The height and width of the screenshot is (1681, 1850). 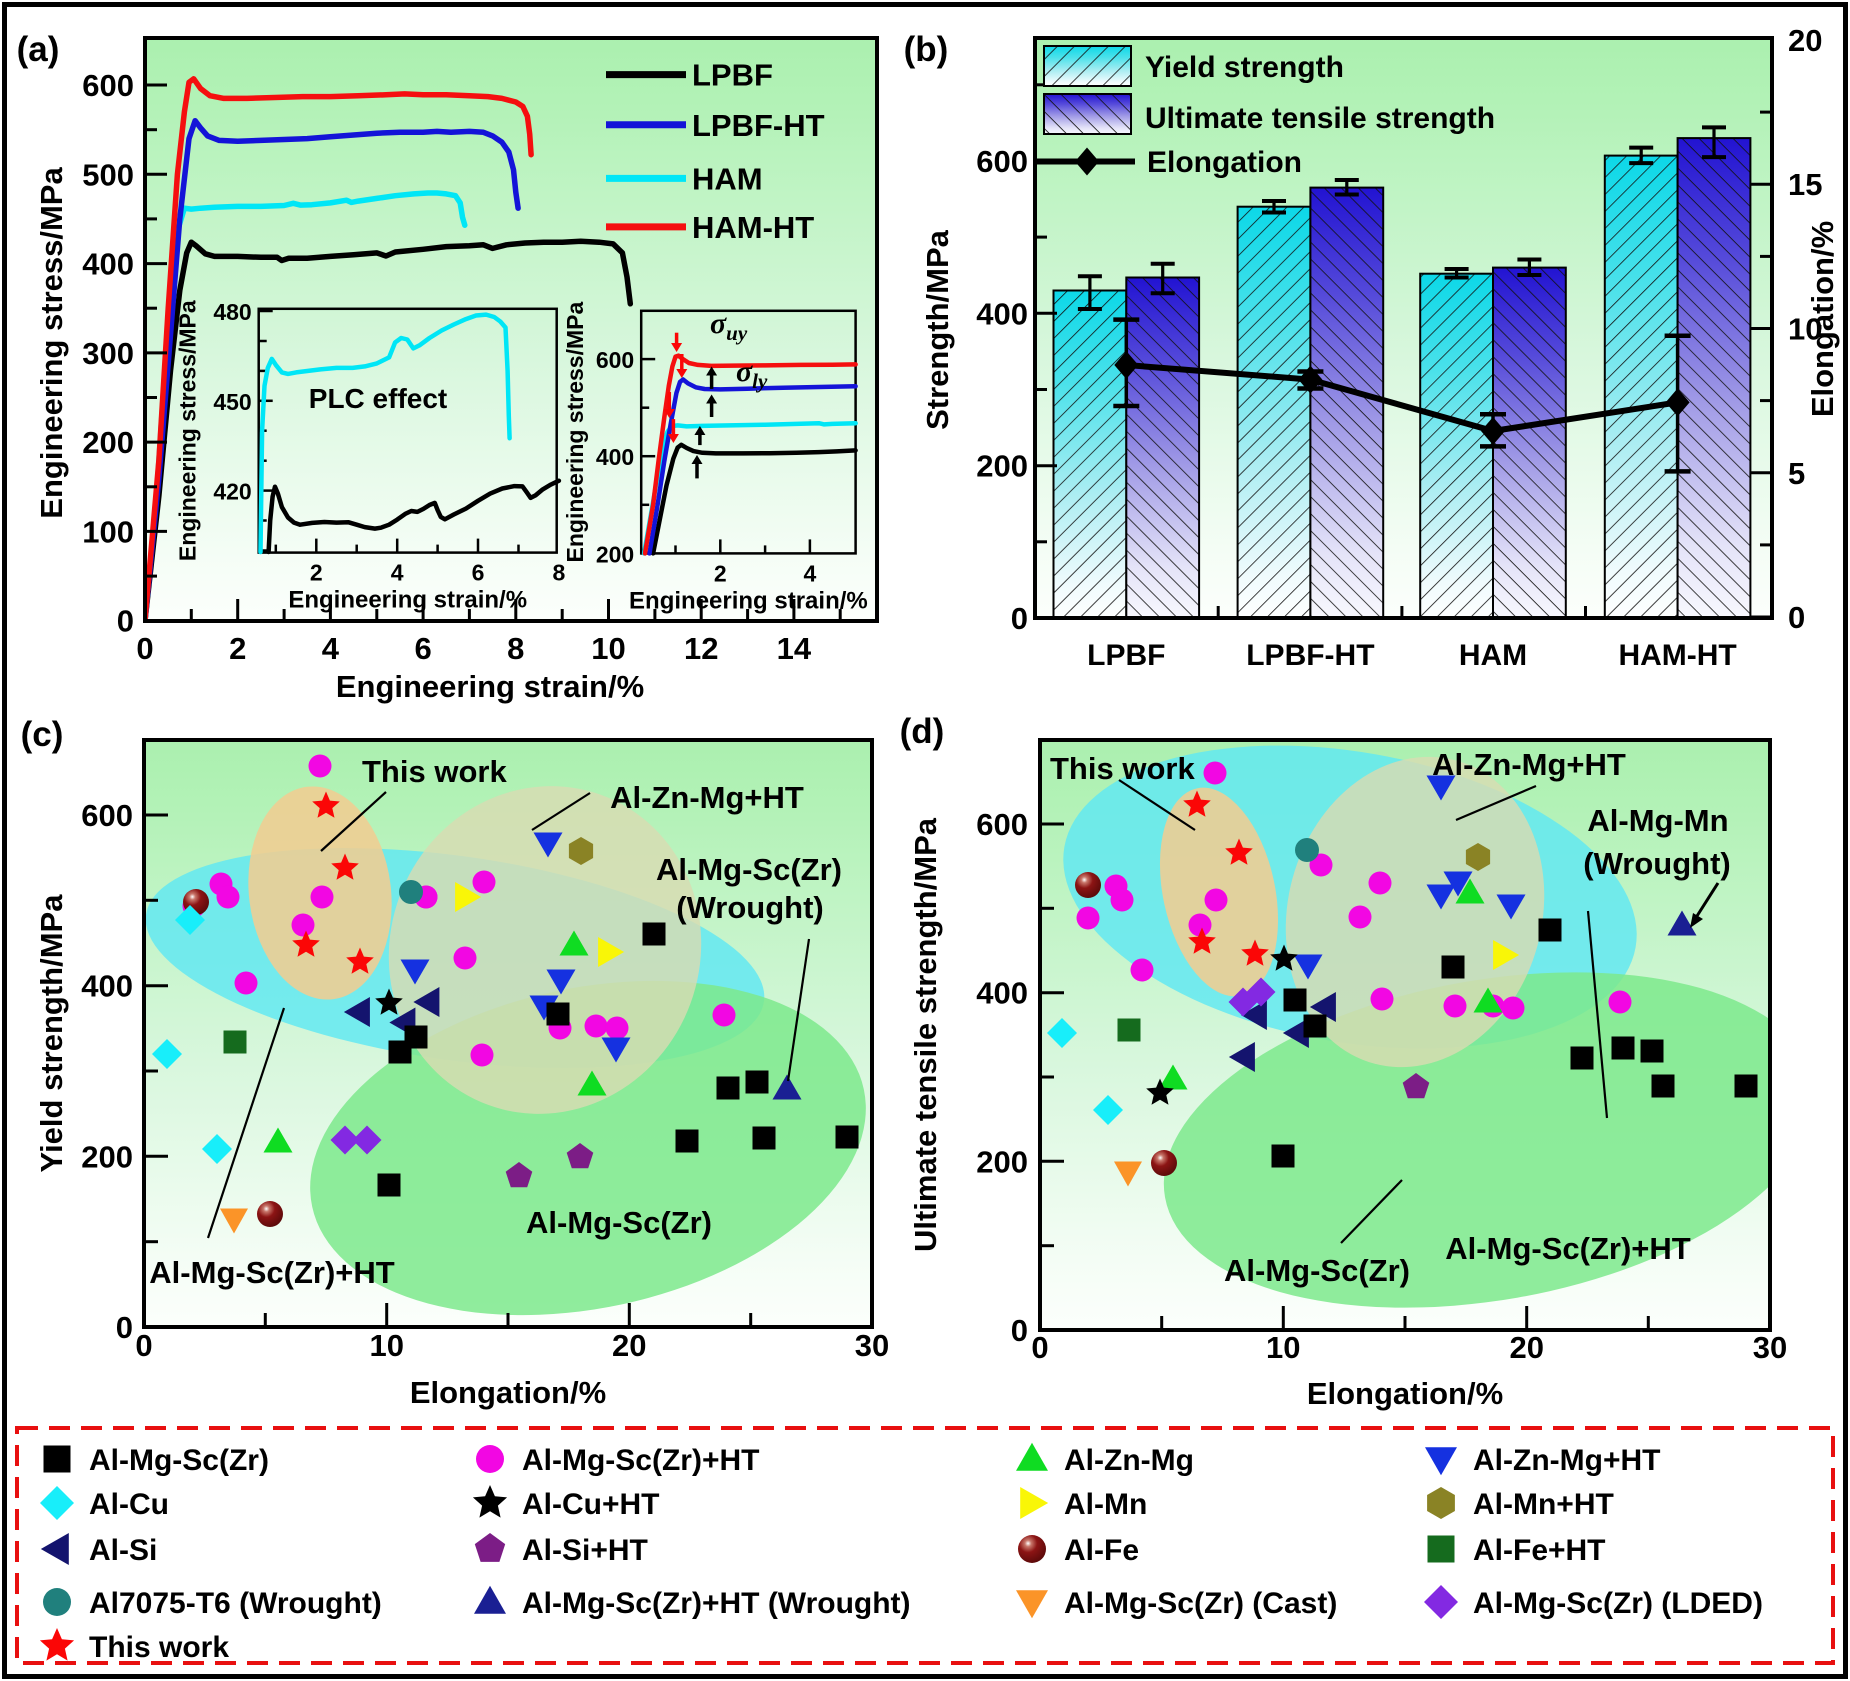 What do you see at coordinates (1539, 1550) in the screenshot?
I see `svg-text: Al-Fe+HT` at bounding box center [1539, 1550].